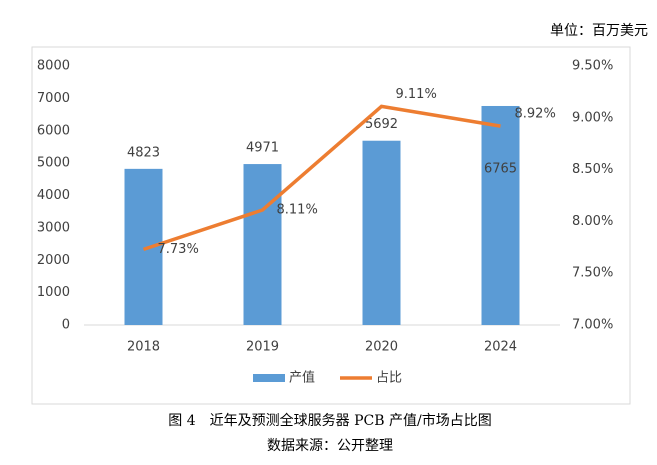 The width and height of the screenshot is (657, 465). I want to click on y2-tick-label: 8.50%, so click(592, 169).